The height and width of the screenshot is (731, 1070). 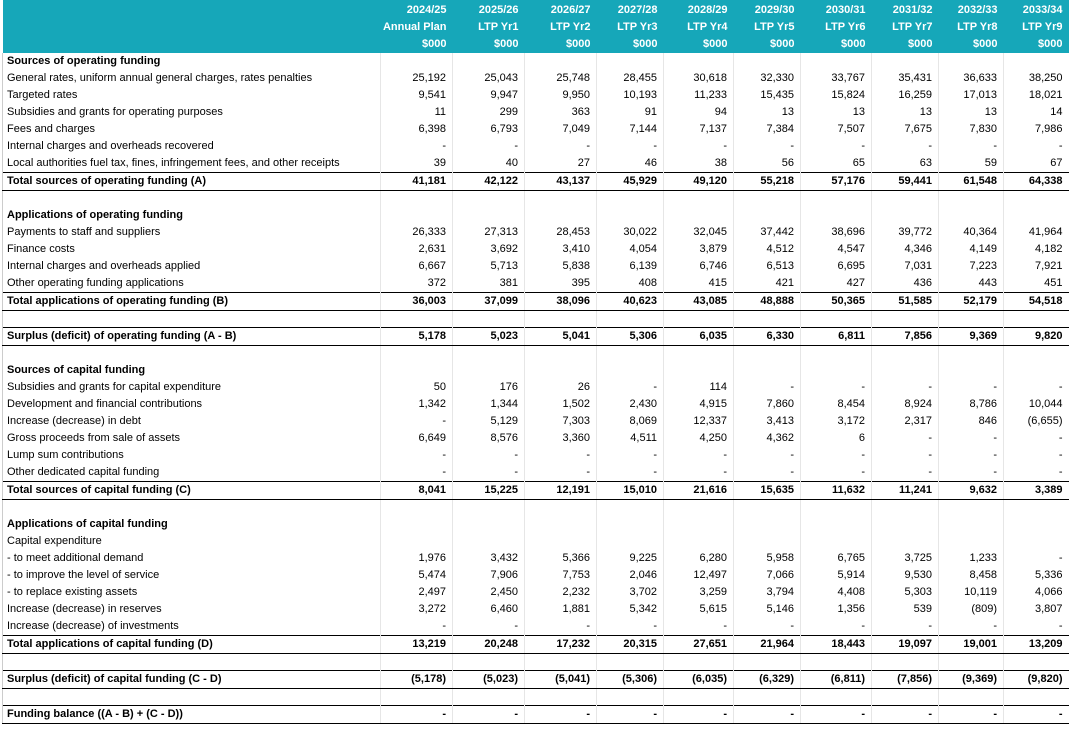 What do you see at coordinates (191, 490) in the screenshot?
I see `row-label: Total sources of capital funding (C)` at bounding box center [191, 490].